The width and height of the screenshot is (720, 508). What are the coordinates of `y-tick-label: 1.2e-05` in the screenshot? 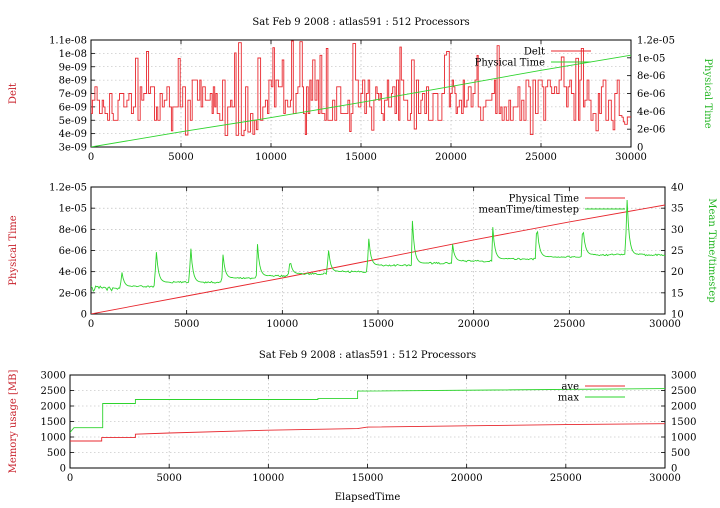 It's located at (68, 188).